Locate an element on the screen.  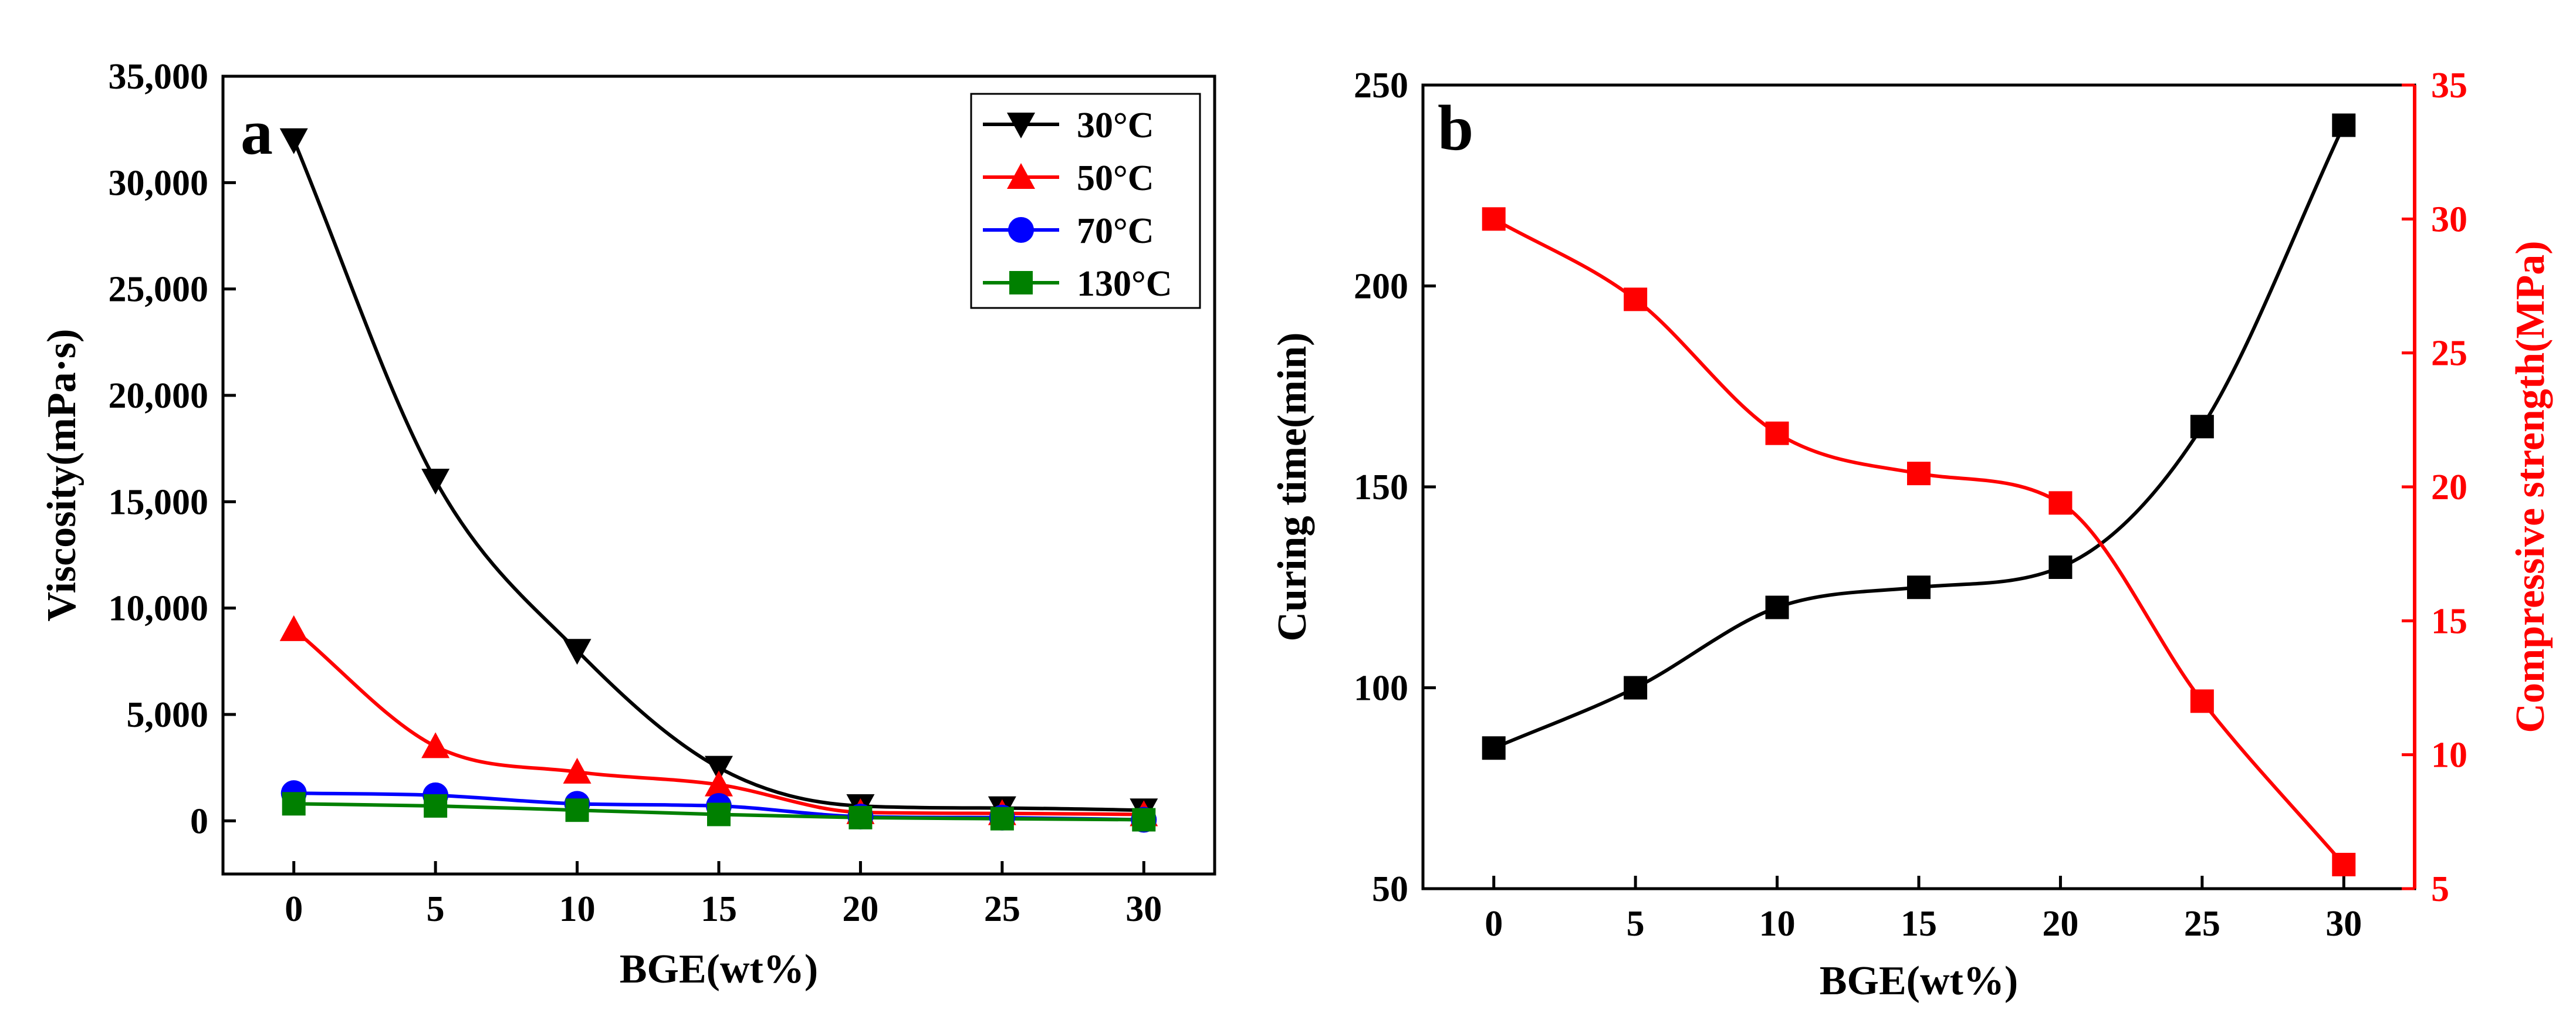
y-tick-label: 15,000 is located at coordinates (159, 502).